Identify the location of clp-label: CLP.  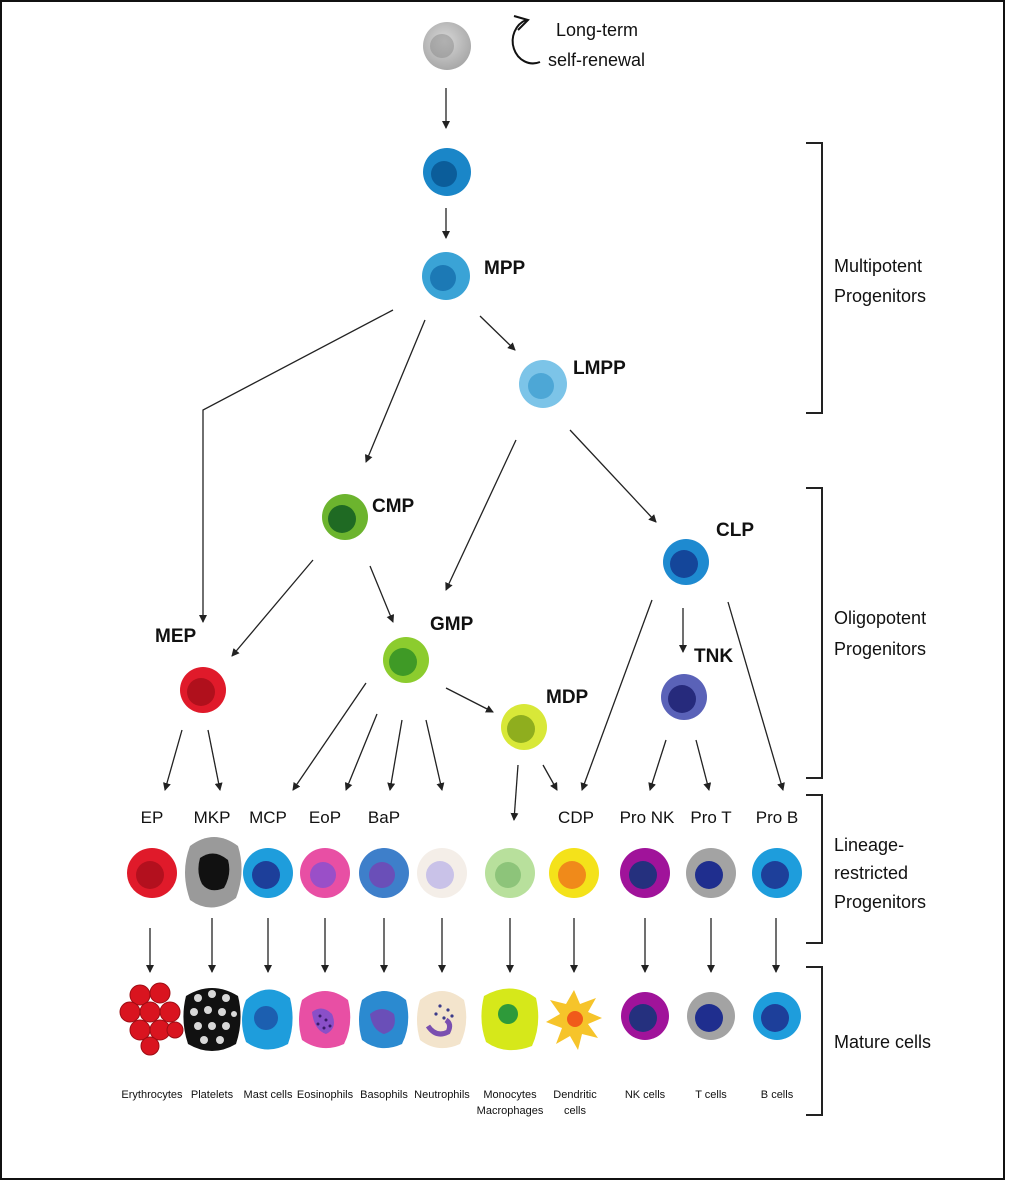
(735, 530).